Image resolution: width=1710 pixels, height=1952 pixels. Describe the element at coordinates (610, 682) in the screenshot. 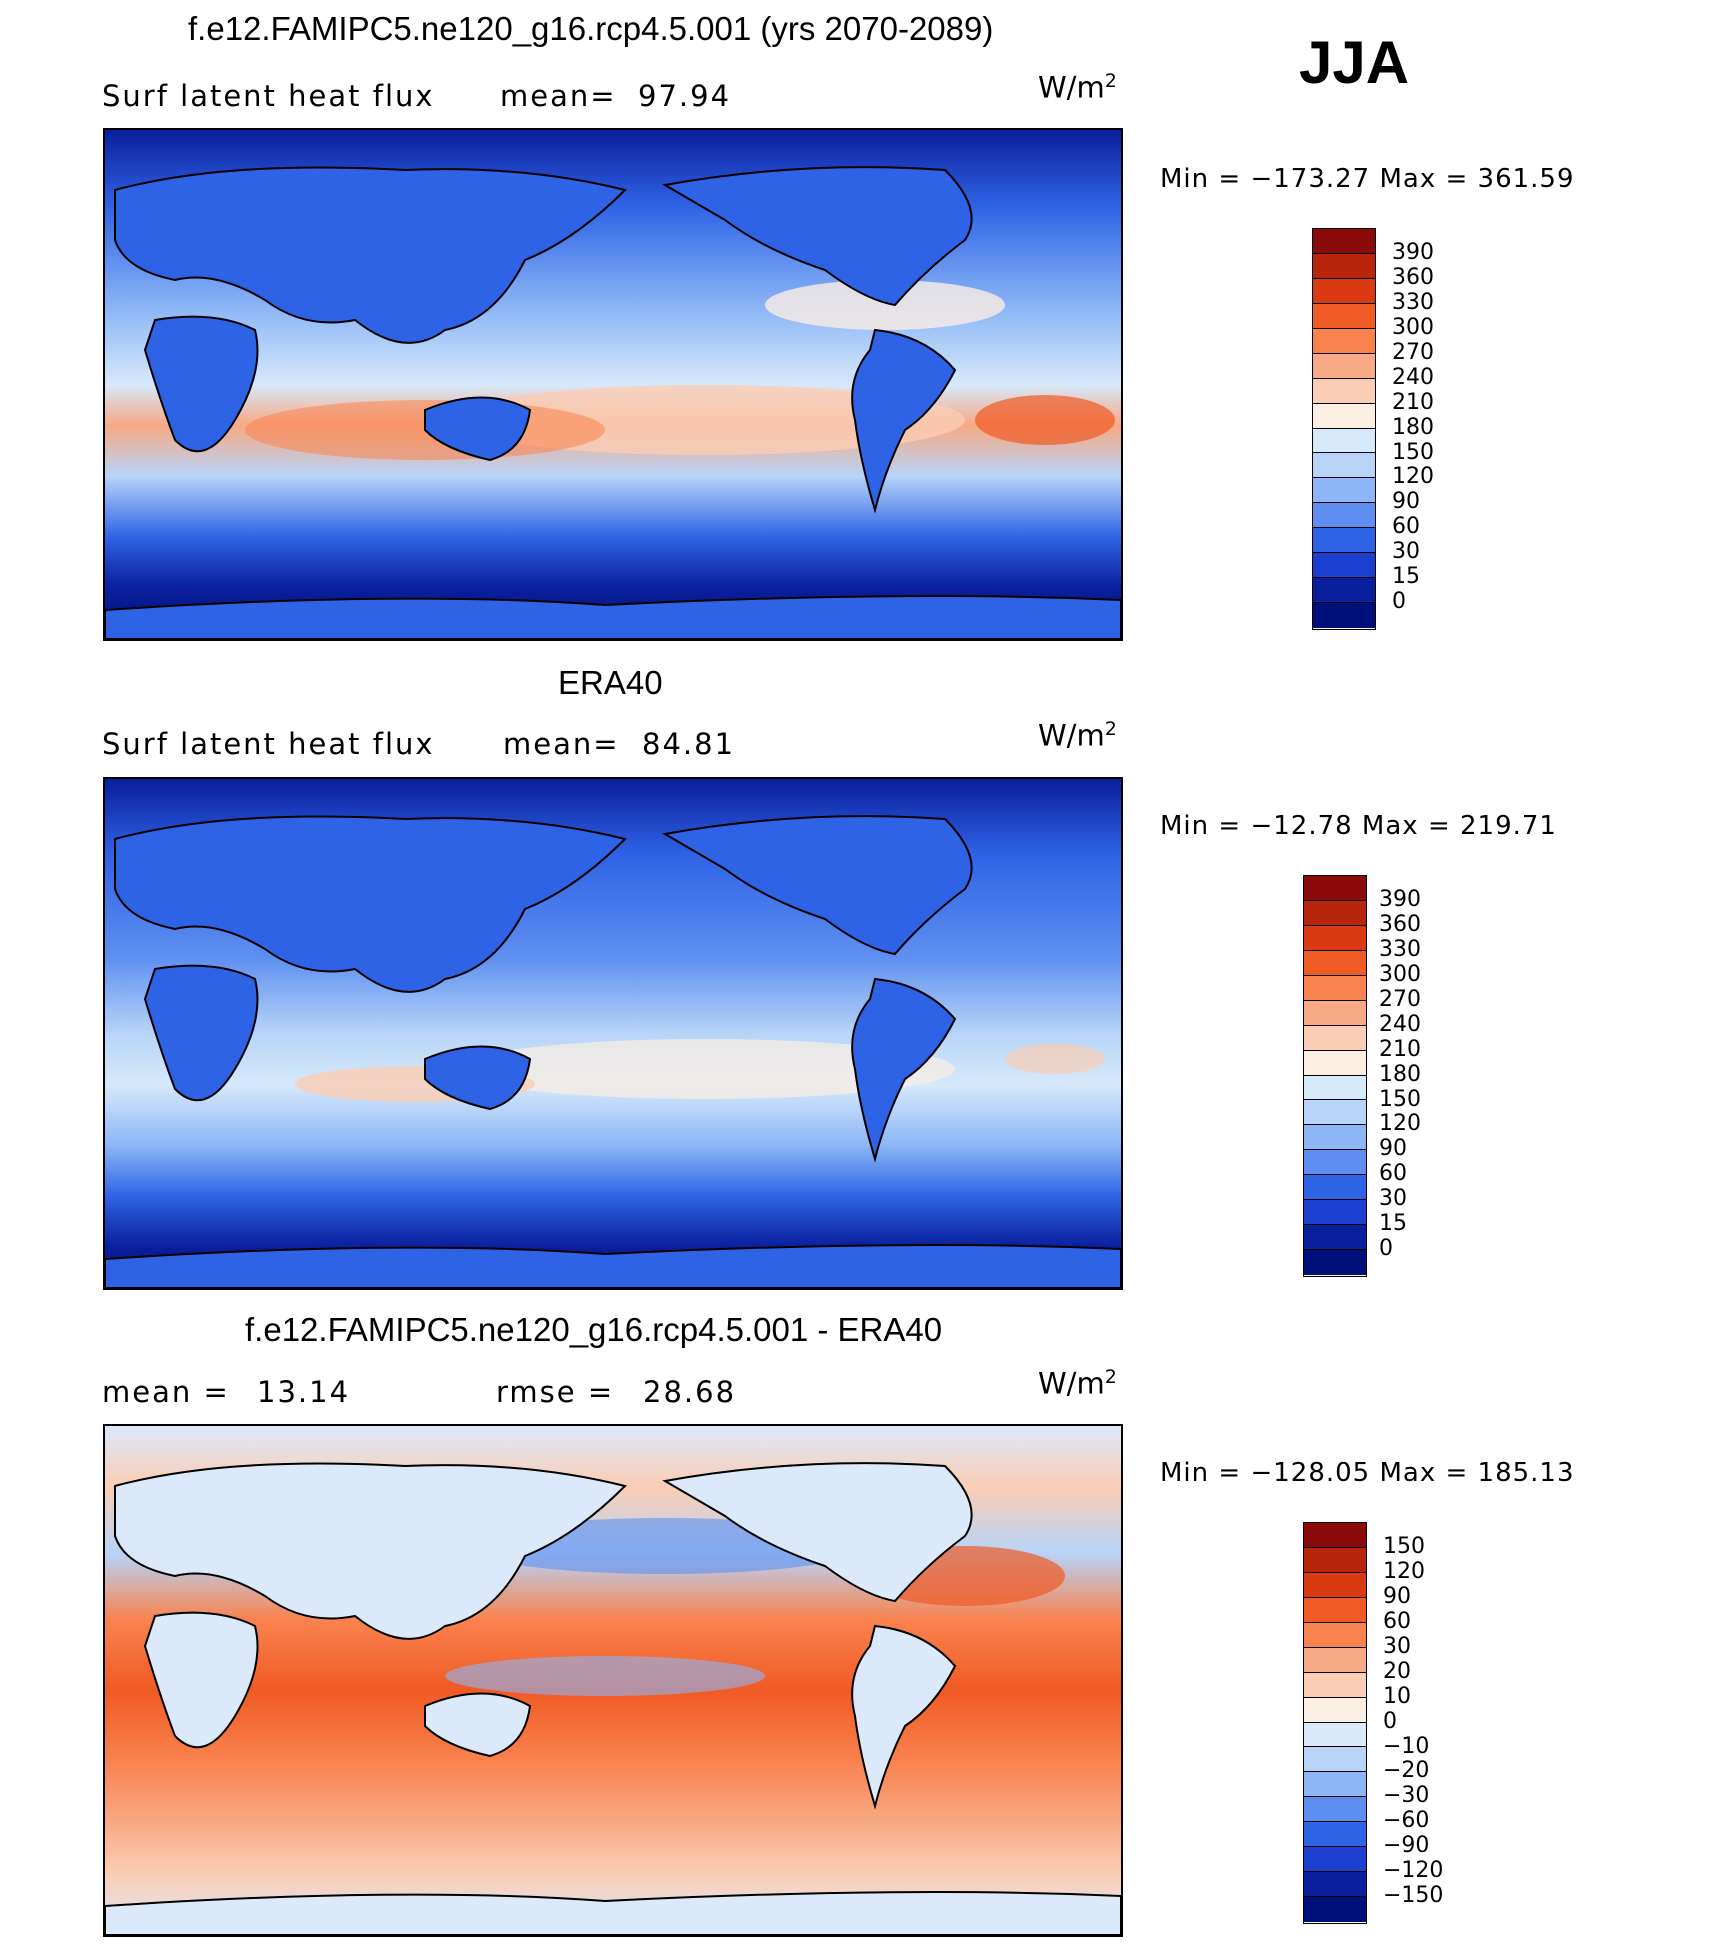

I see `panel2-title: ERA40` at that location.